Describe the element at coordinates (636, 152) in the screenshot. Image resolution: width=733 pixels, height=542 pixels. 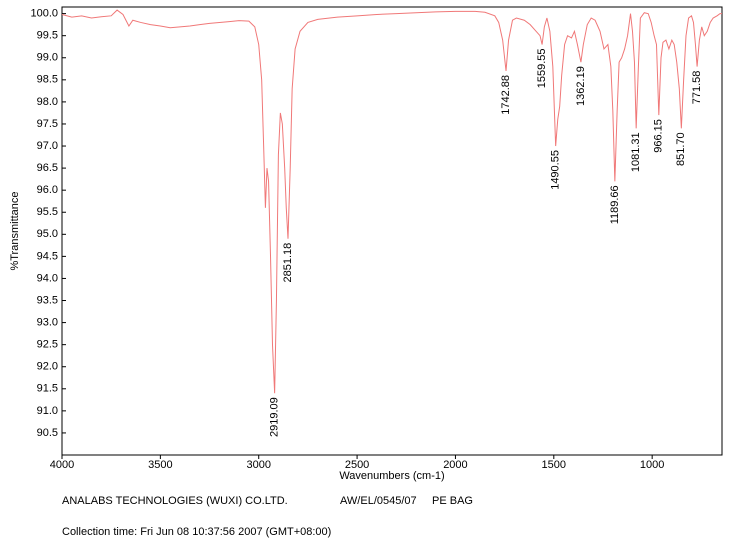
I see `peak-label: 1081.31` at that location.